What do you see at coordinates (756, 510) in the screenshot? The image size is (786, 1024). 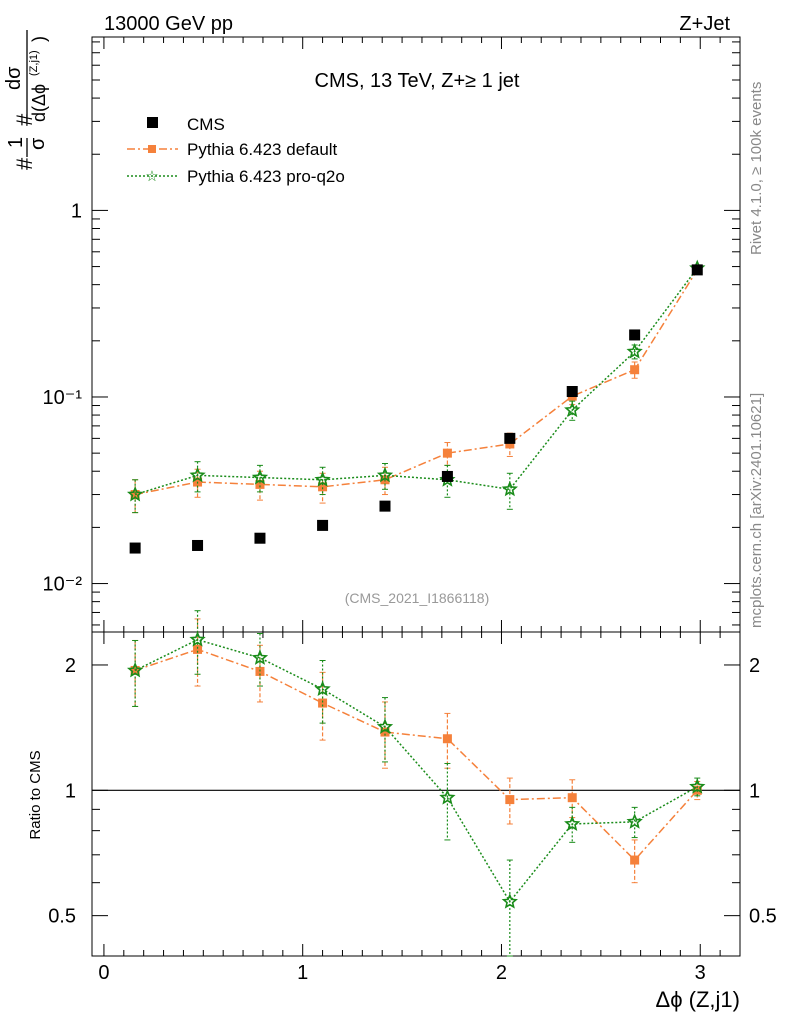 I see `mcplots-label: mcplots.cern.ch [arXiv:2401.10621]` at bounding box center [756, 510].